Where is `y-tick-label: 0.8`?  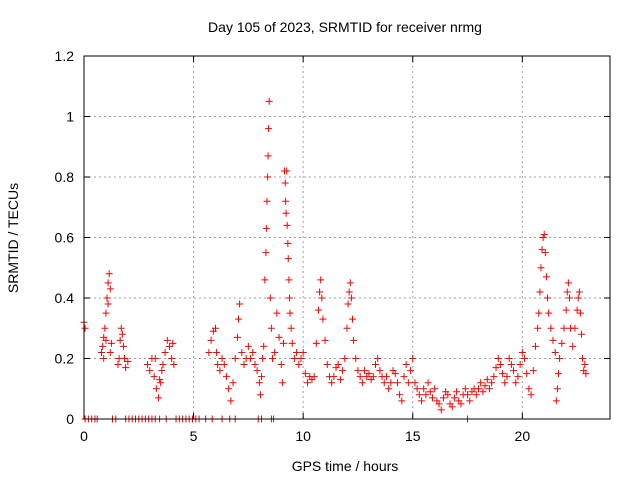 y-tick-label: 0.8 is located at coordinates (65, 177).